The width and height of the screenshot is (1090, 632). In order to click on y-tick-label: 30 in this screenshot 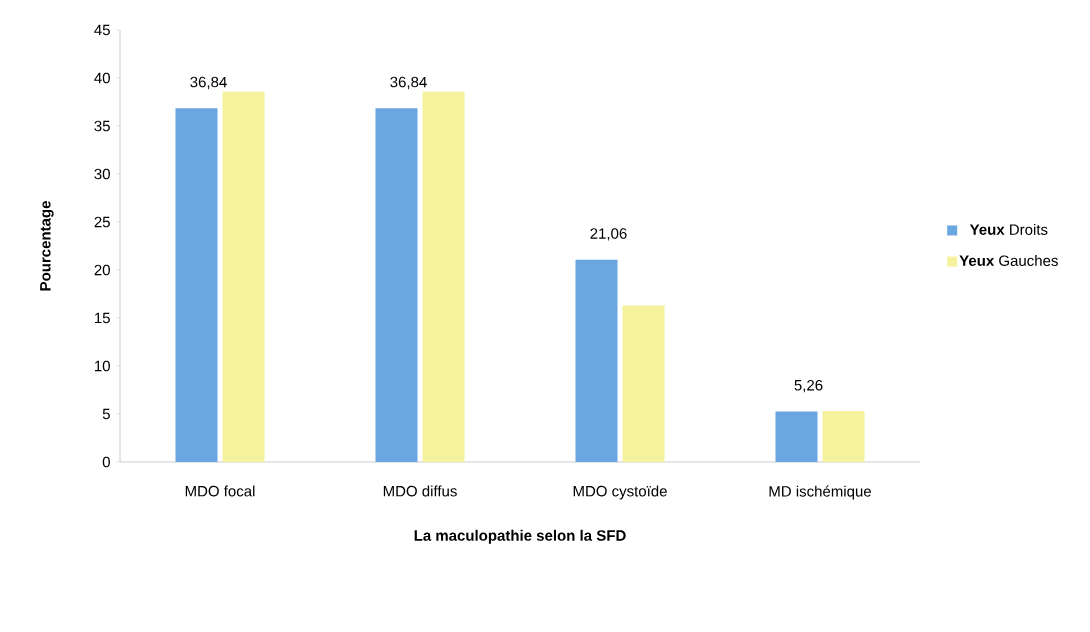, I will do `click(102, 174)`.